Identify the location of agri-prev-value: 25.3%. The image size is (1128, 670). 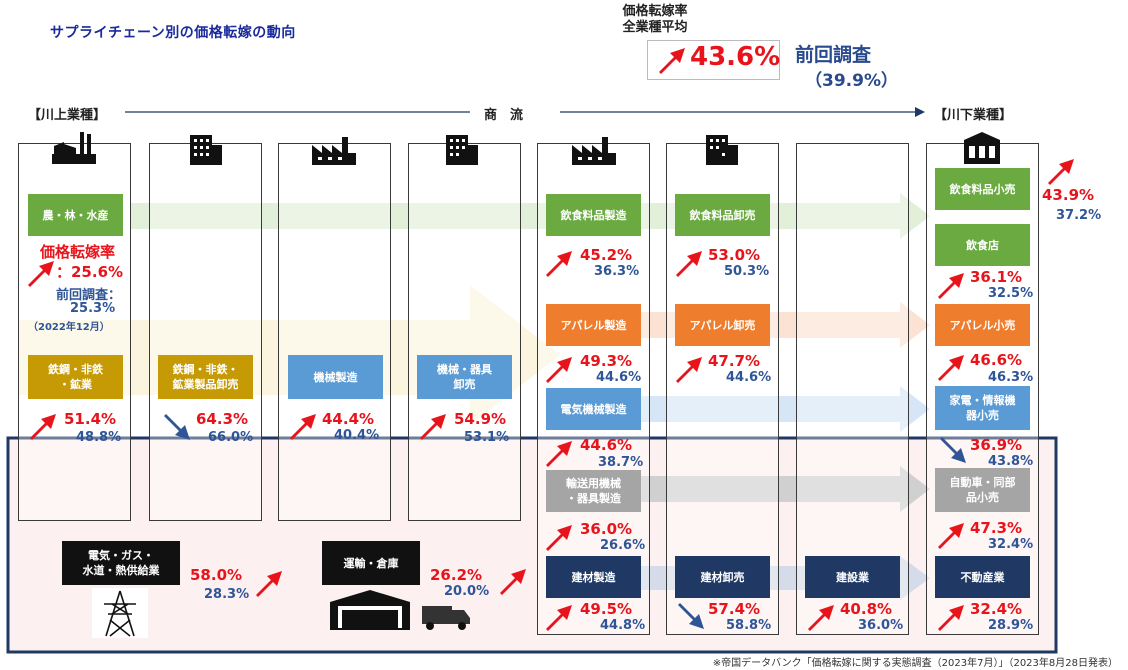
(93, 308).